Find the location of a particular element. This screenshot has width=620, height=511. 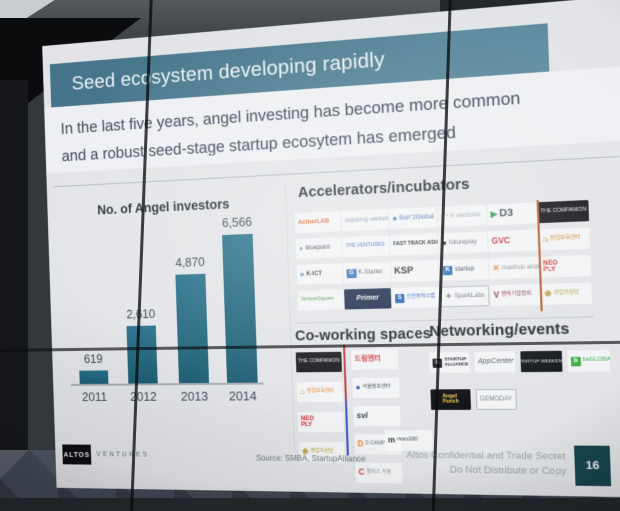

chart-bar-2014 is located at coordinates (240, 308).